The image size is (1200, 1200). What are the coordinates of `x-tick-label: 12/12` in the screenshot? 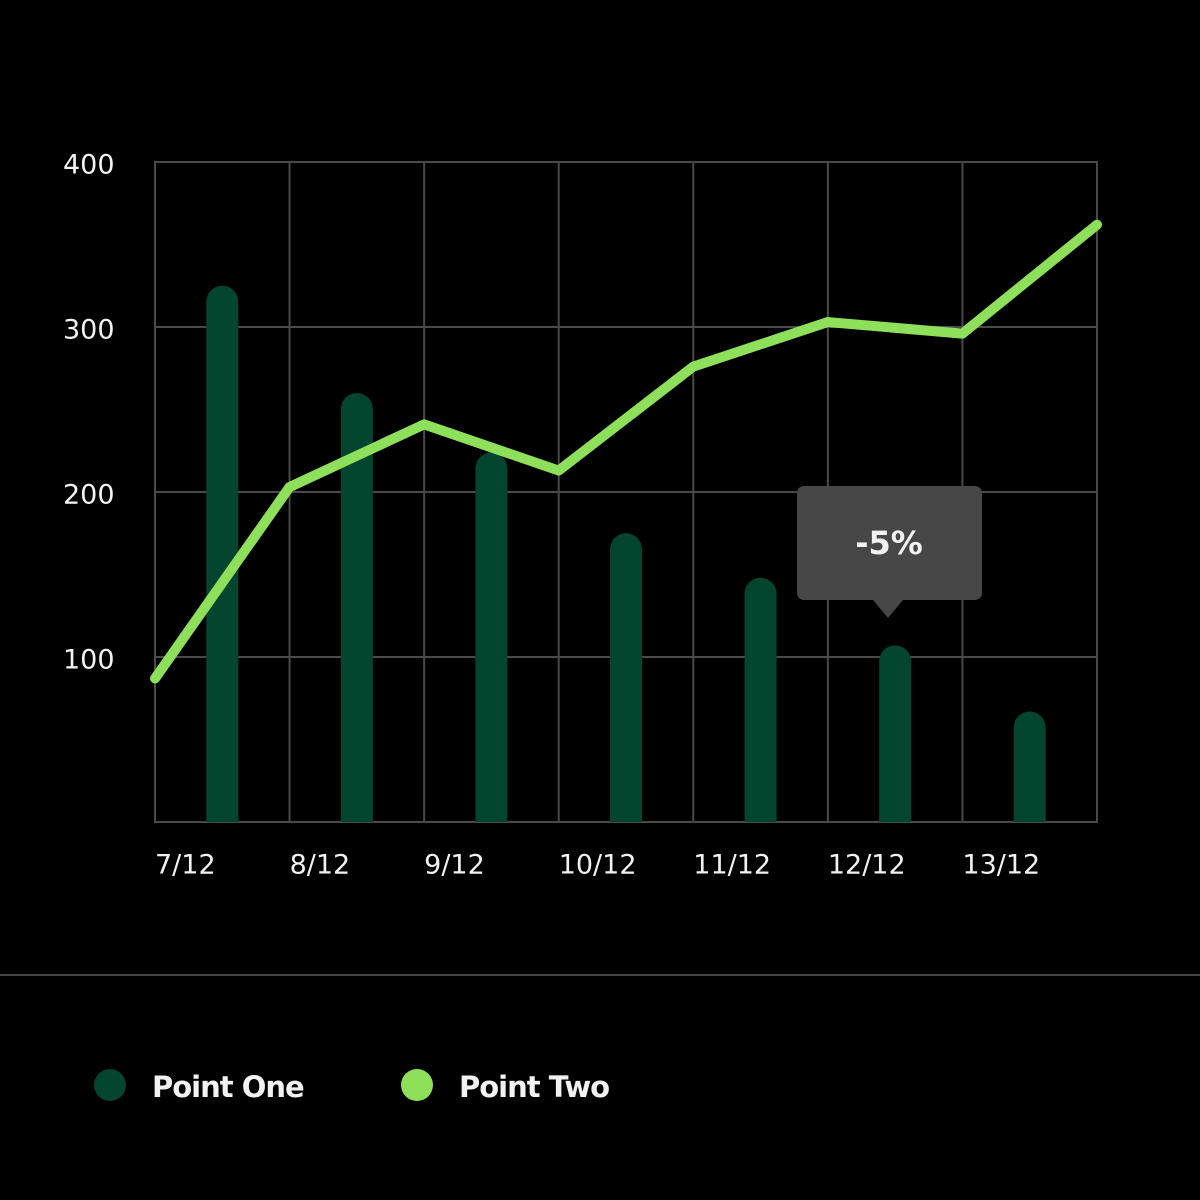 It's located at (867, 865).